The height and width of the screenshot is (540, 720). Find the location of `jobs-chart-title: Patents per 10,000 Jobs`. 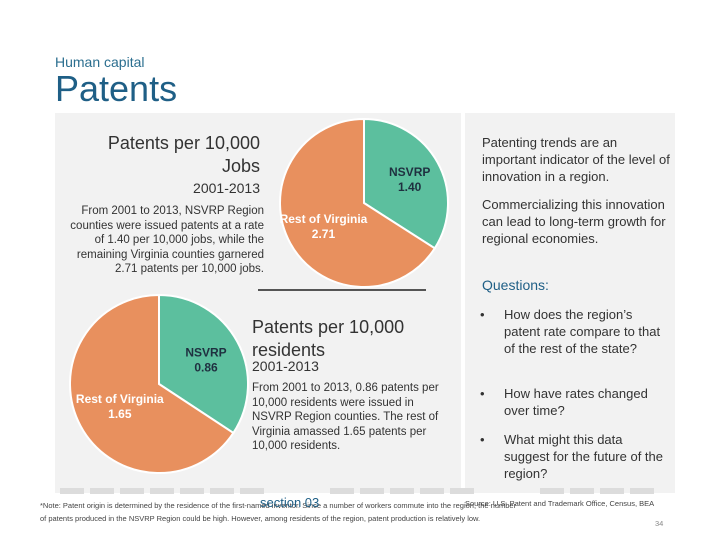

jobs-chart-title: Patents per 10,000 Jobs is located at coordinates (170, 155).